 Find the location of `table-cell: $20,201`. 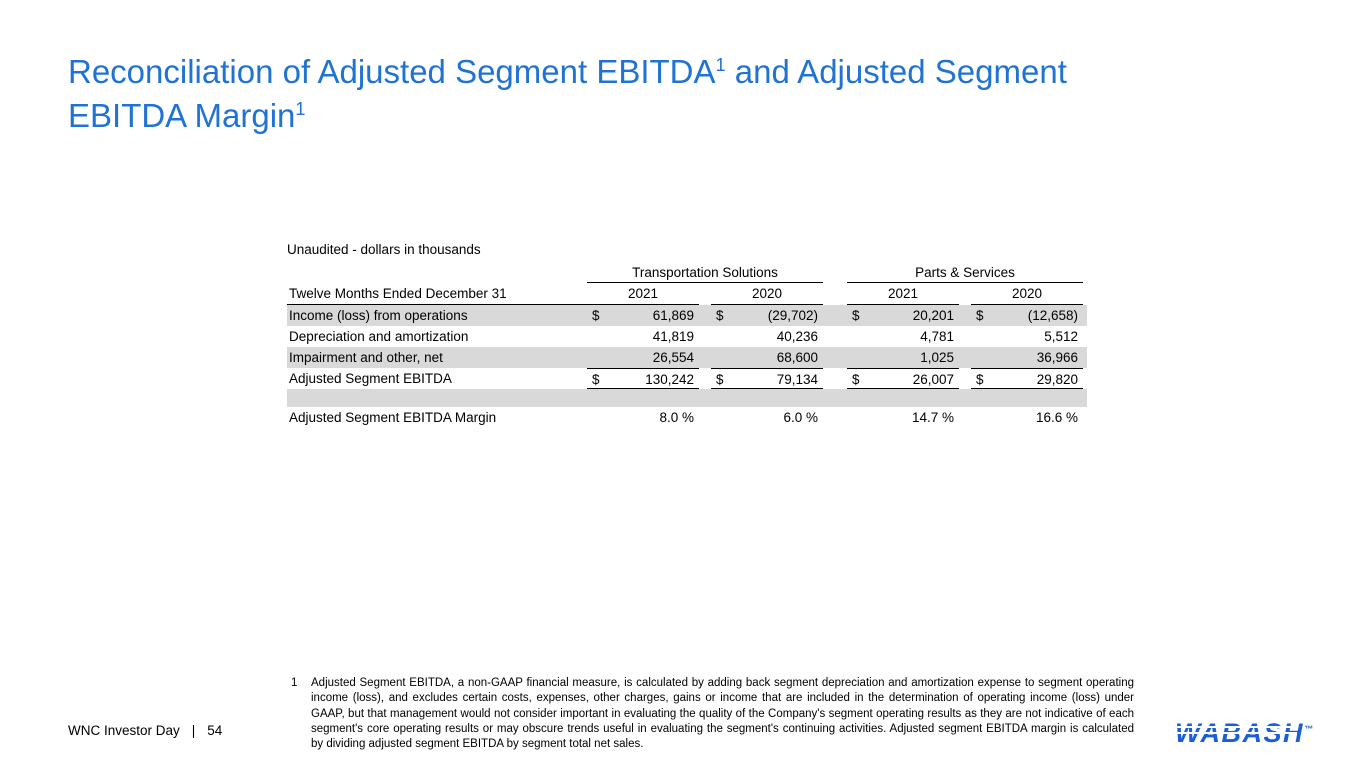

table-cell: $20,201 is located at coordinates (903, 315).